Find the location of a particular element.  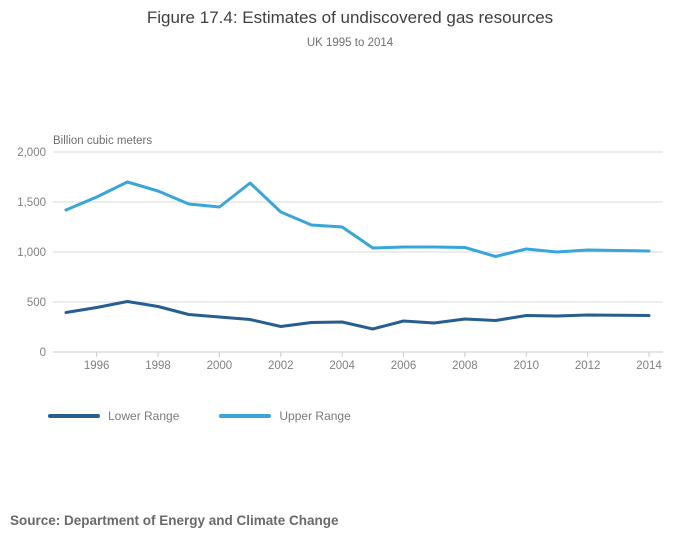

x-tick-label: 2008 is located at coordinates (465, 366).